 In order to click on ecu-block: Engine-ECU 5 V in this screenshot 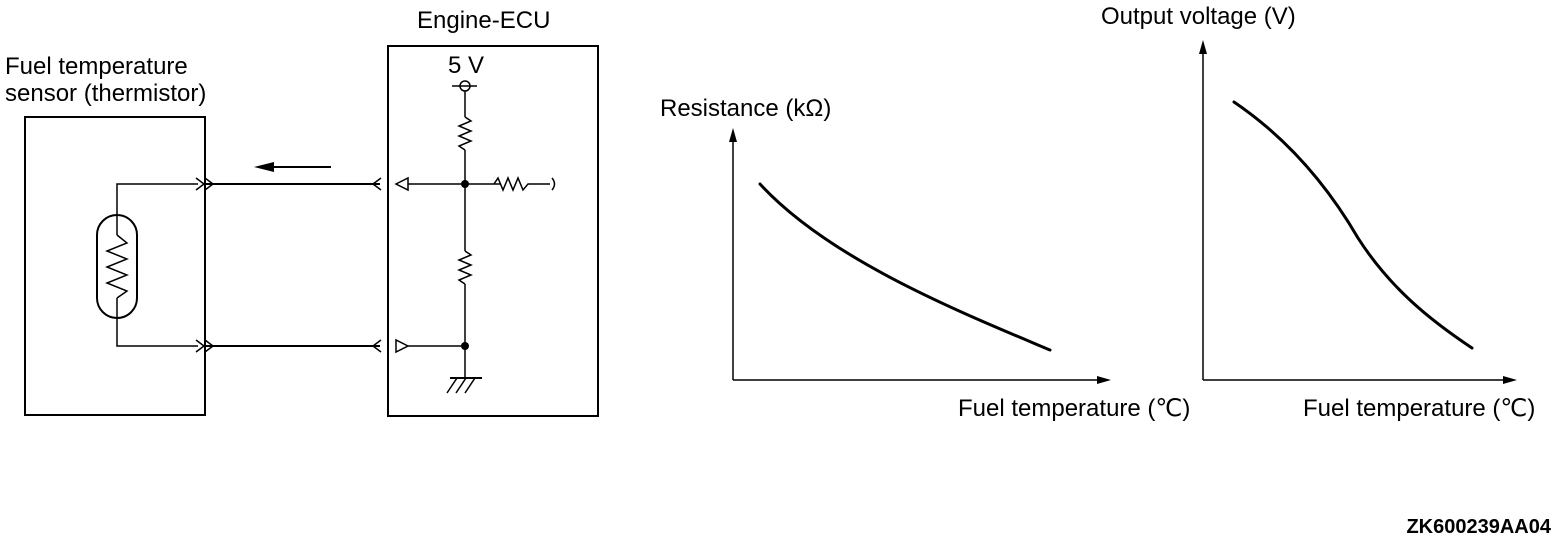, I will do `click(485, 212)`.